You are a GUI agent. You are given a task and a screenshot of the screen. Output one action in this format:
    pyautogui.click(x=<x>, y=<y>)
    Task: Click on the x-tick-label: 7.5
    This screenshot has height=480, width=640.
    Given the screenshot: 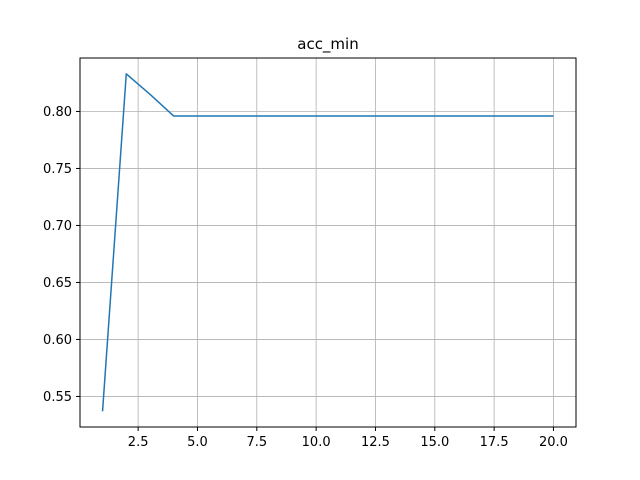 What is the action you would take?
    pyautogui.click(x=256, y=442)
    